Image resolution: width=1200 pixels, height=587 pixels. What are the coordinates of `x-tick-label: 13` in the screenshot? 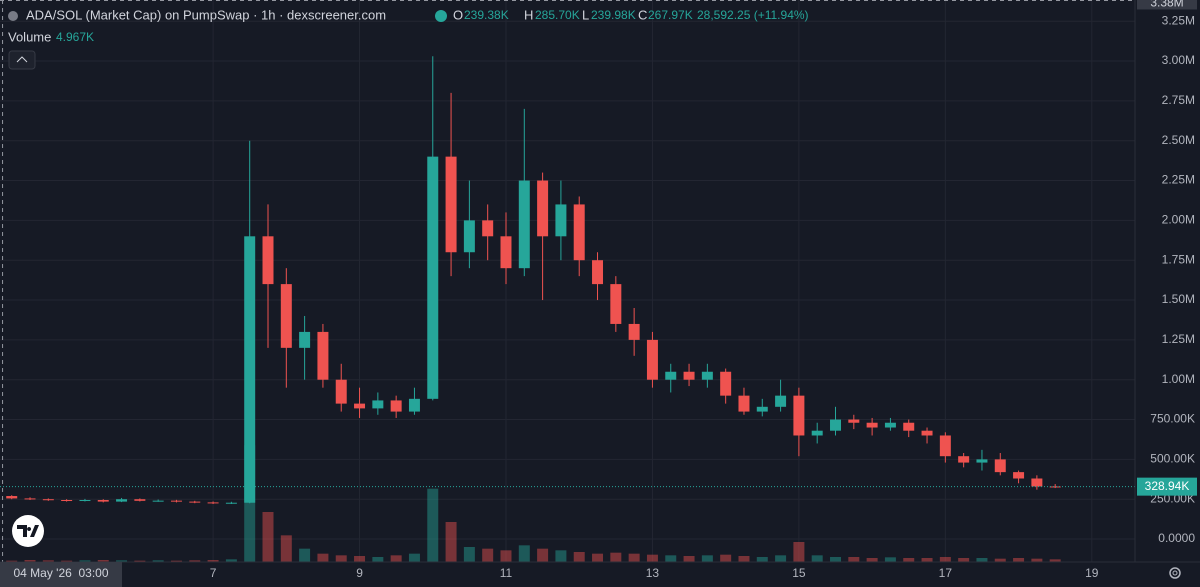 It's located at (653, 573).